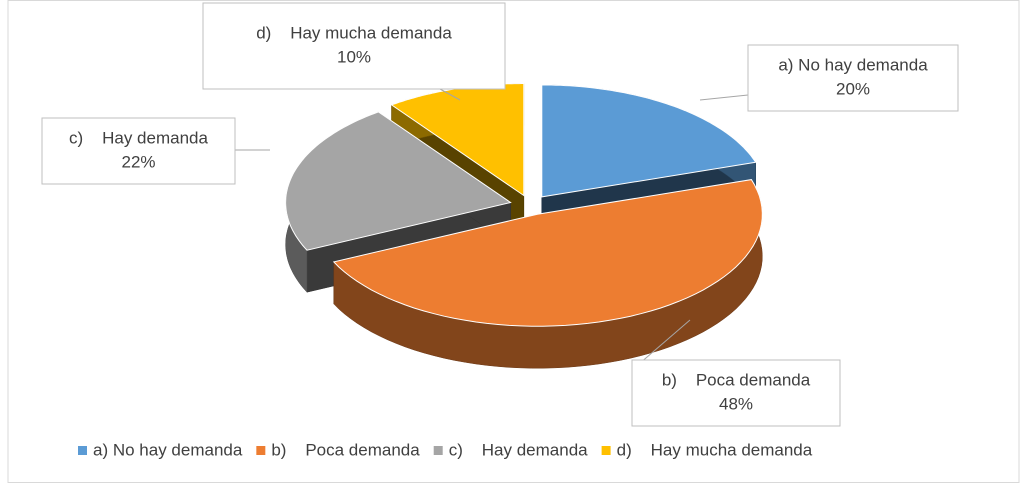 This screenshot has height=483, width=1028. What do you see at coordinates (345, 449) in the screenshot?
I see `legend-label: b) Poca demanda` at bounding box center [345, 449].